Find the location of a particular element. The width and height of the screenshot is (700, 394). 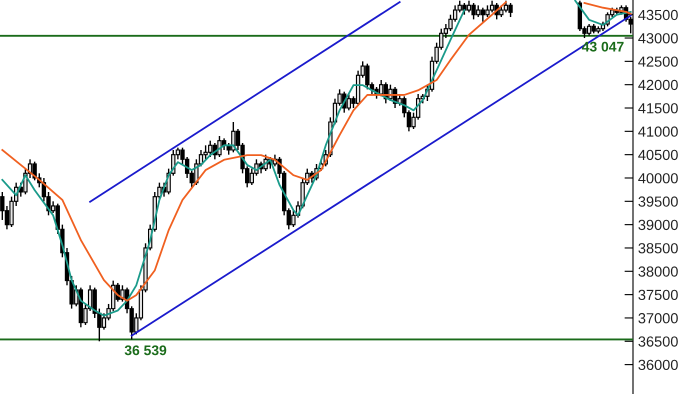

y-tick-label: 40500 is located at coordinates (658, 155).